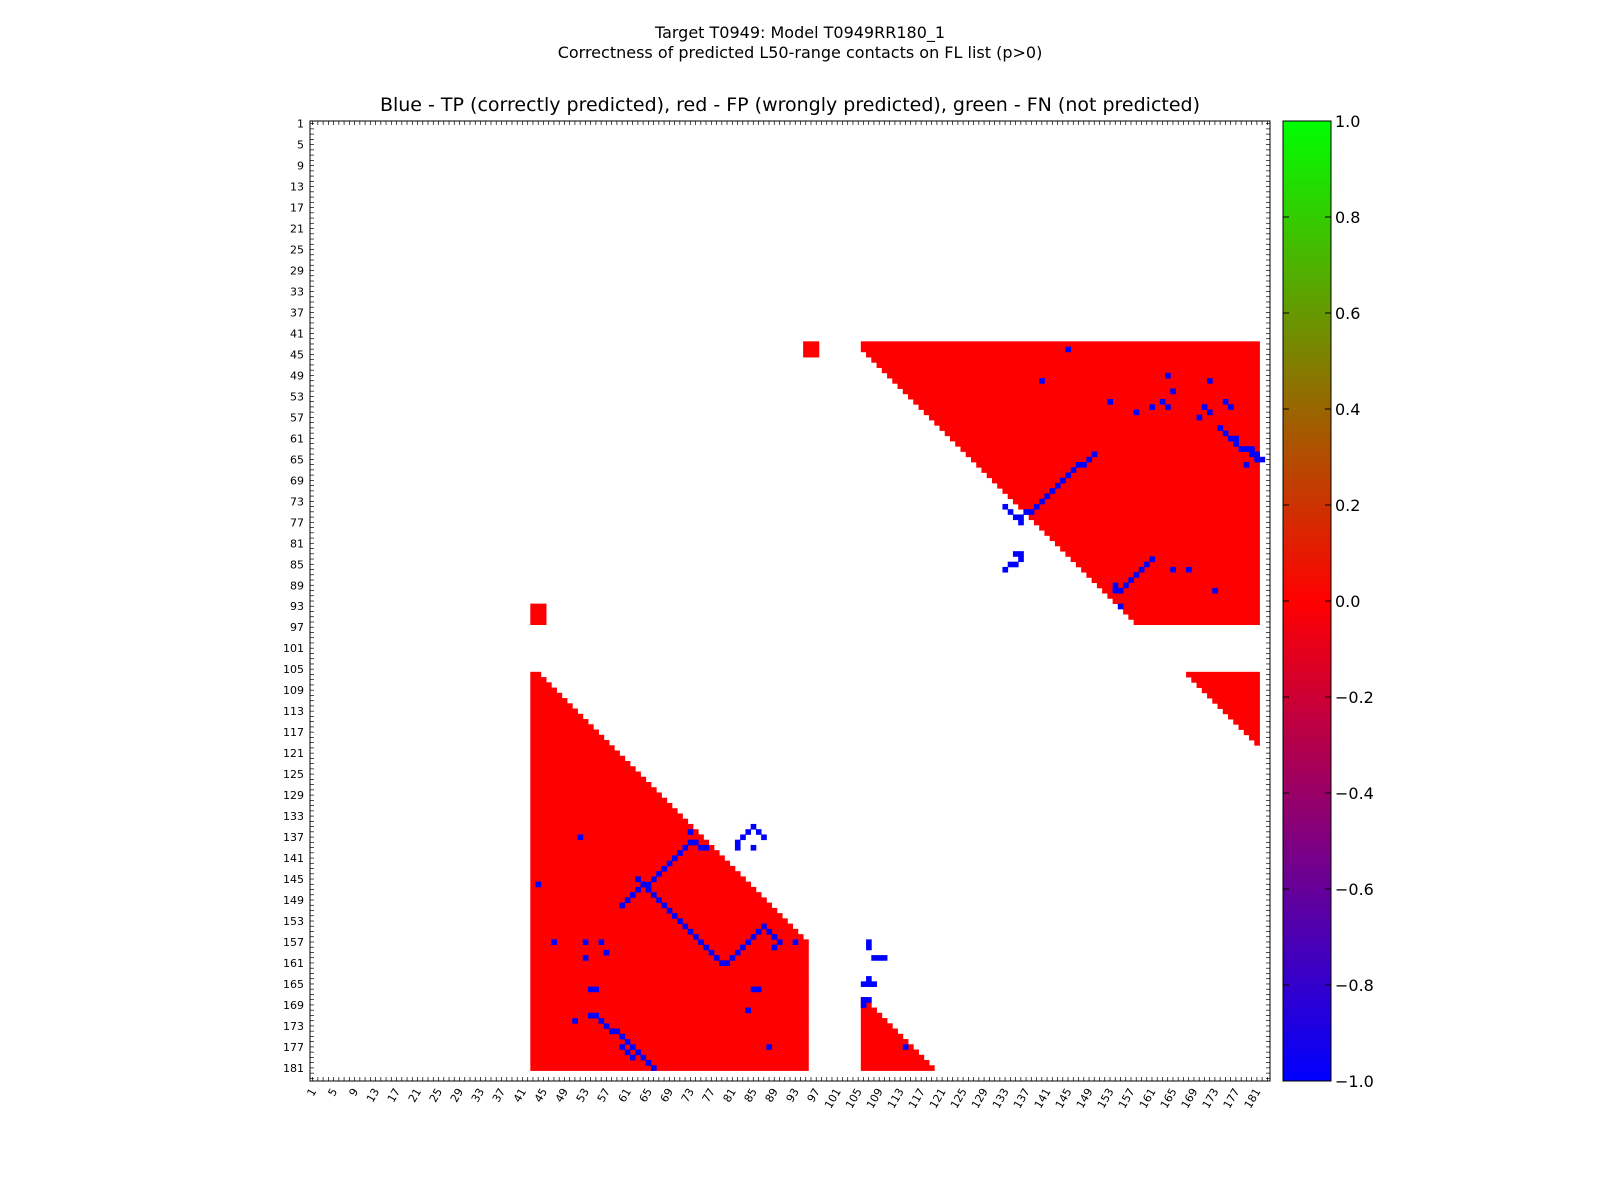 The image size is (1600, 1200). I want to click on y-tick-label: 137, so click(293, 837).